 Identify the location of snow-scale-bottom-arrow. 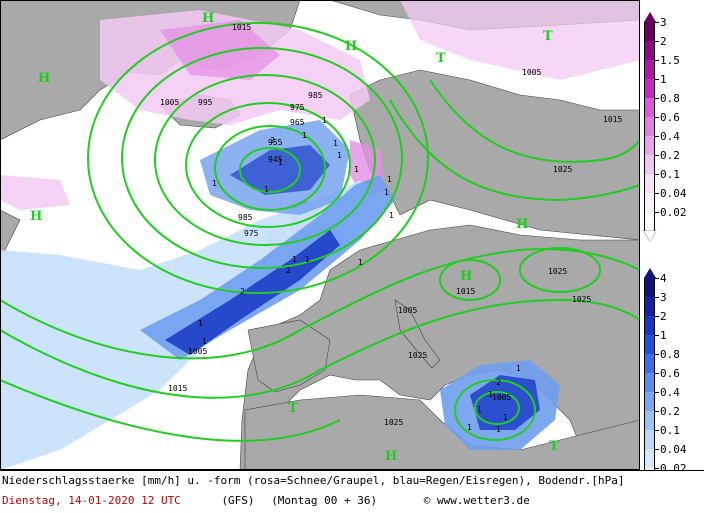
(650, 236).